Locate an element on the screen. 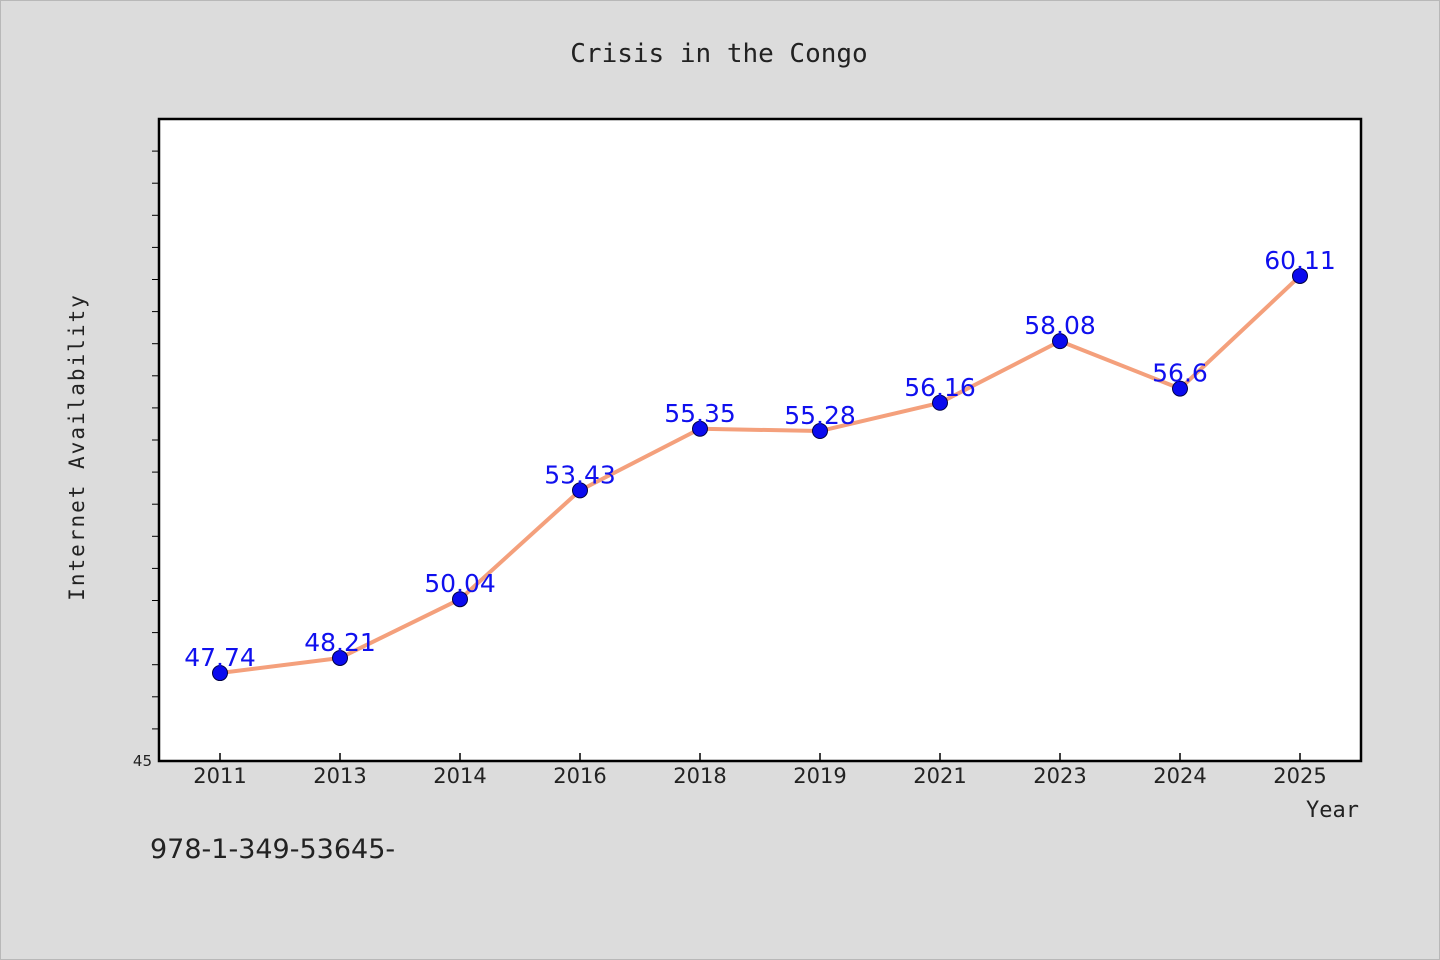 Image resolution: width=1440 pixels, height=960 pixels. x-tick-label: 2014 is located at coordinates (459, 776).